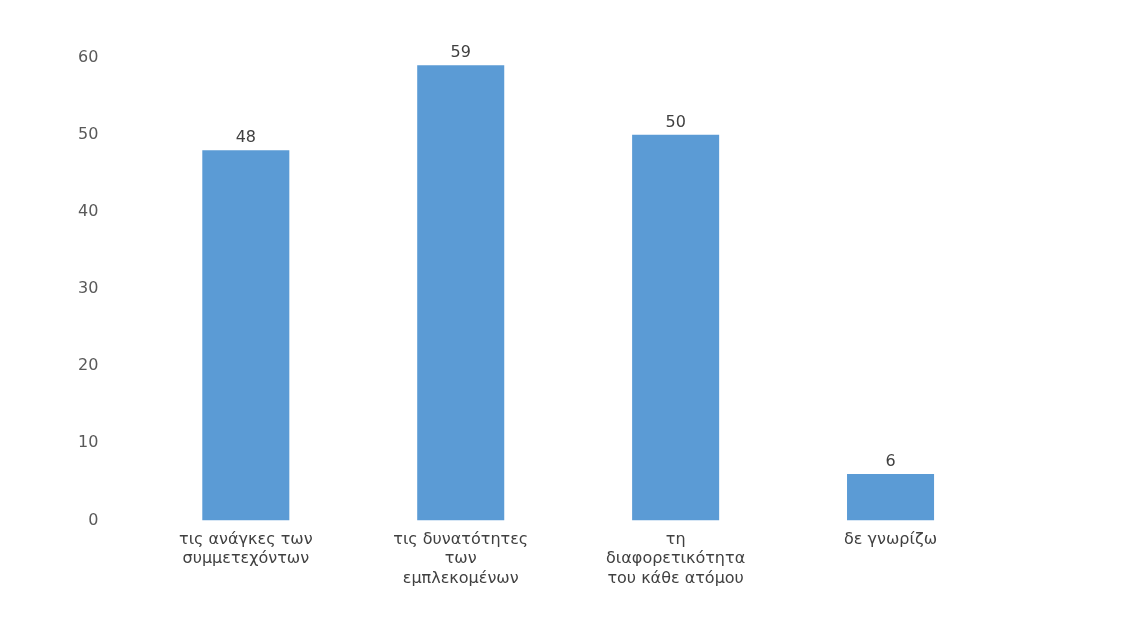 Image resolution: width=1148 pixels, height=623 pixels. I want to click on x-tick-label: τις ανάγκες των συμμετεχόντων, so click(246, 548).